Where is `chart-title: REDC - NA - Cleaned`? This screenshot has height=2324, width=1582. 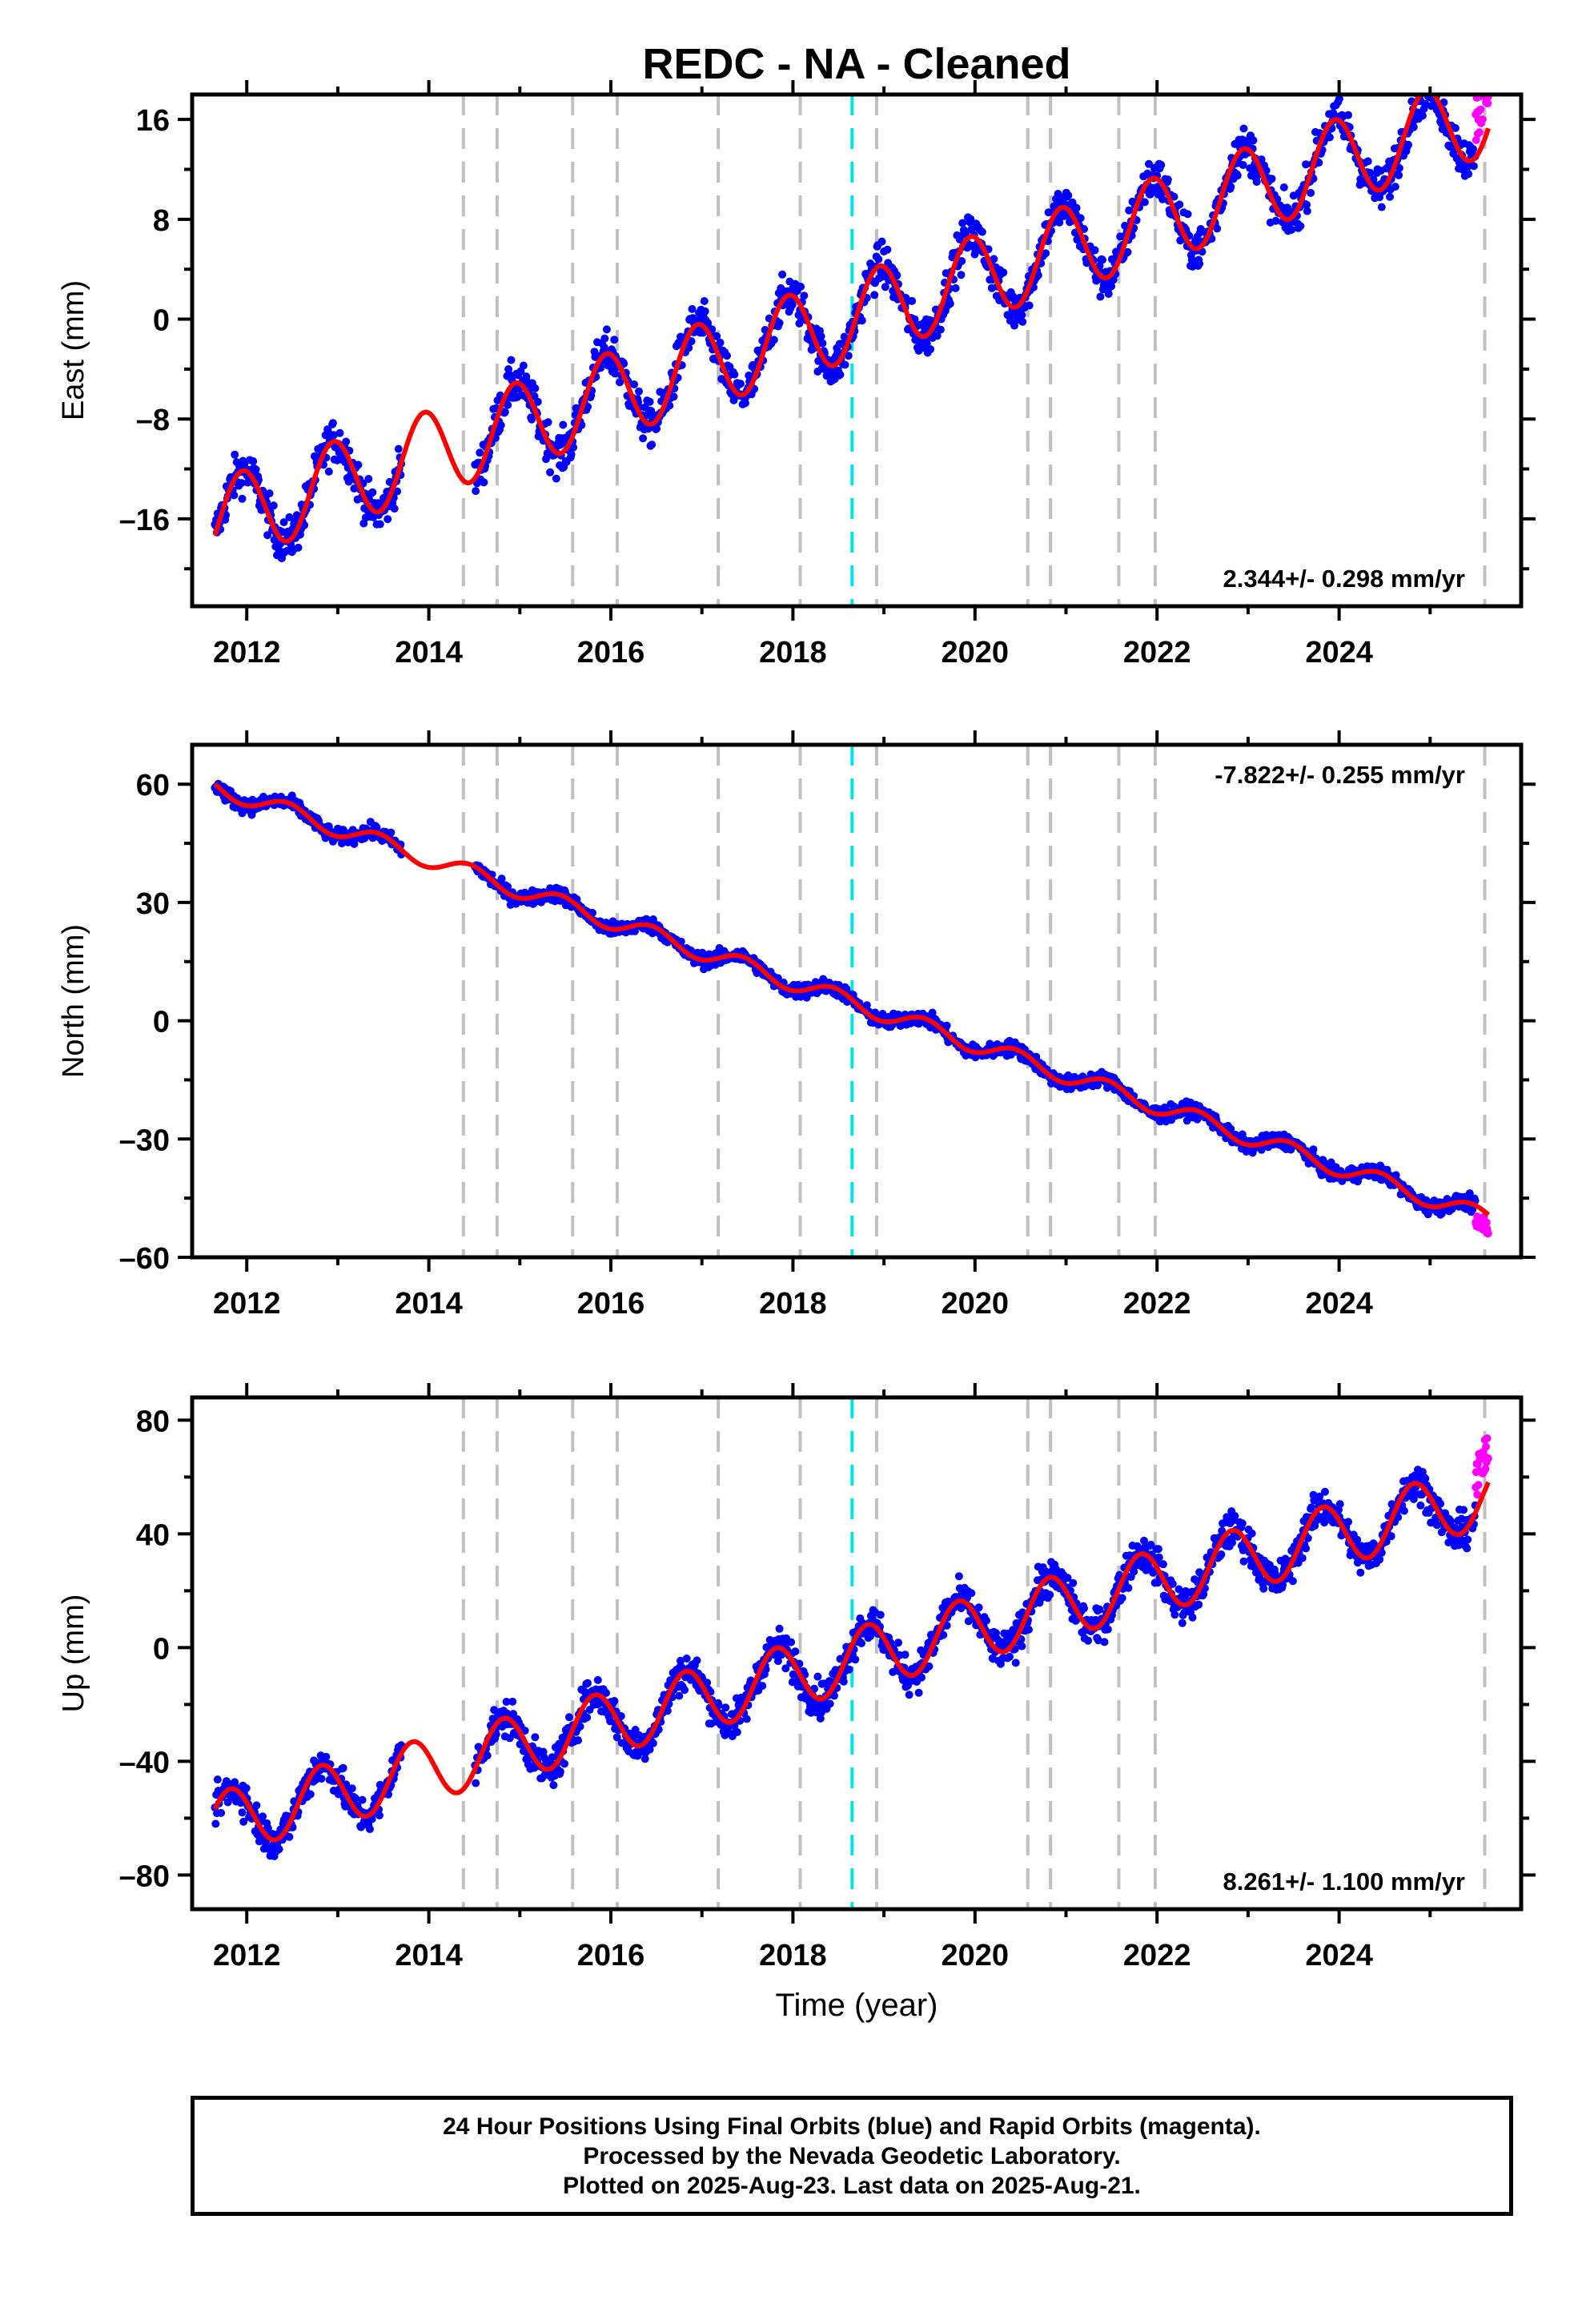
chart-title: REDC - NA - Cleaned is located at coordinates (856, 64).